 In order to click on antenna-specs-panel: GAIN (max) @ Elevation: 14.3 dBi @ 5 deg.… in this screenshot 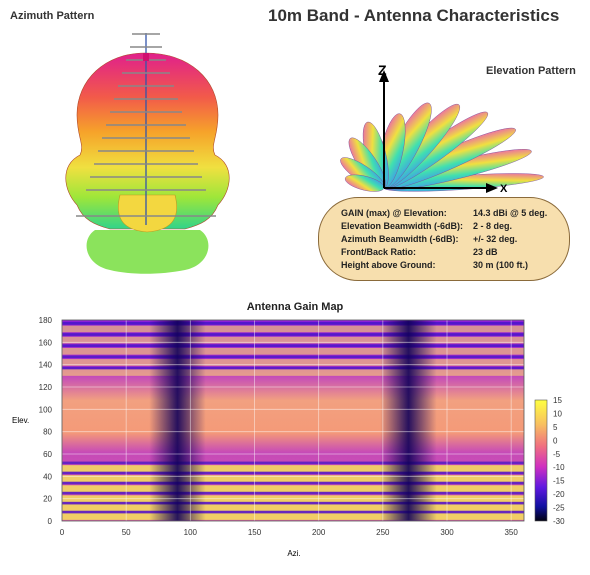, I will do `click(444, 239)`.